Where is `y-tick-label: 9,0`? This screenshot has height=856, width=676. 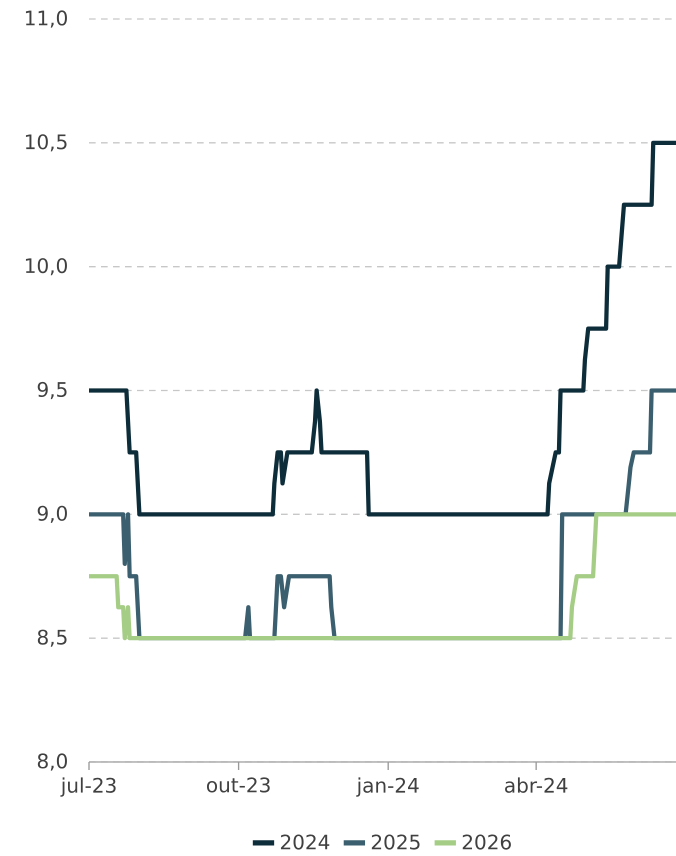
y-tick-label: 9,0 is located at coordinates (52, 514).